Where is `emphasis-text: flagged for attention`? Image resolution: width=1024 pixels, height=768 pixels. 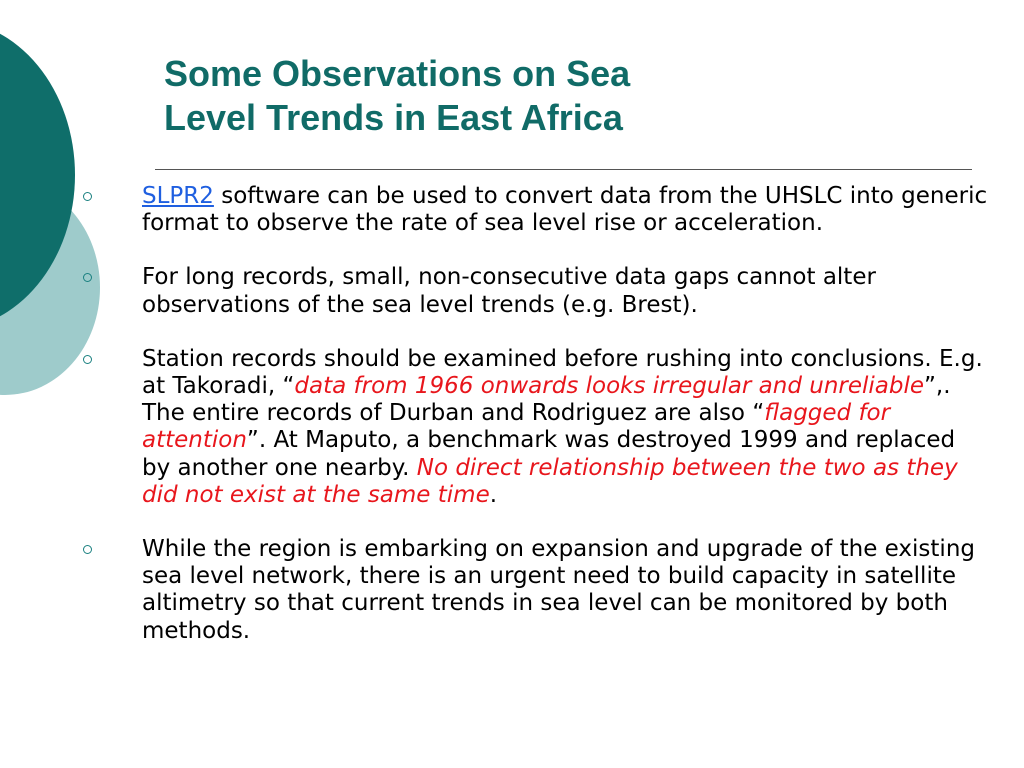 emphasis-text: flagged for attention is located at coordinates (516, 427).